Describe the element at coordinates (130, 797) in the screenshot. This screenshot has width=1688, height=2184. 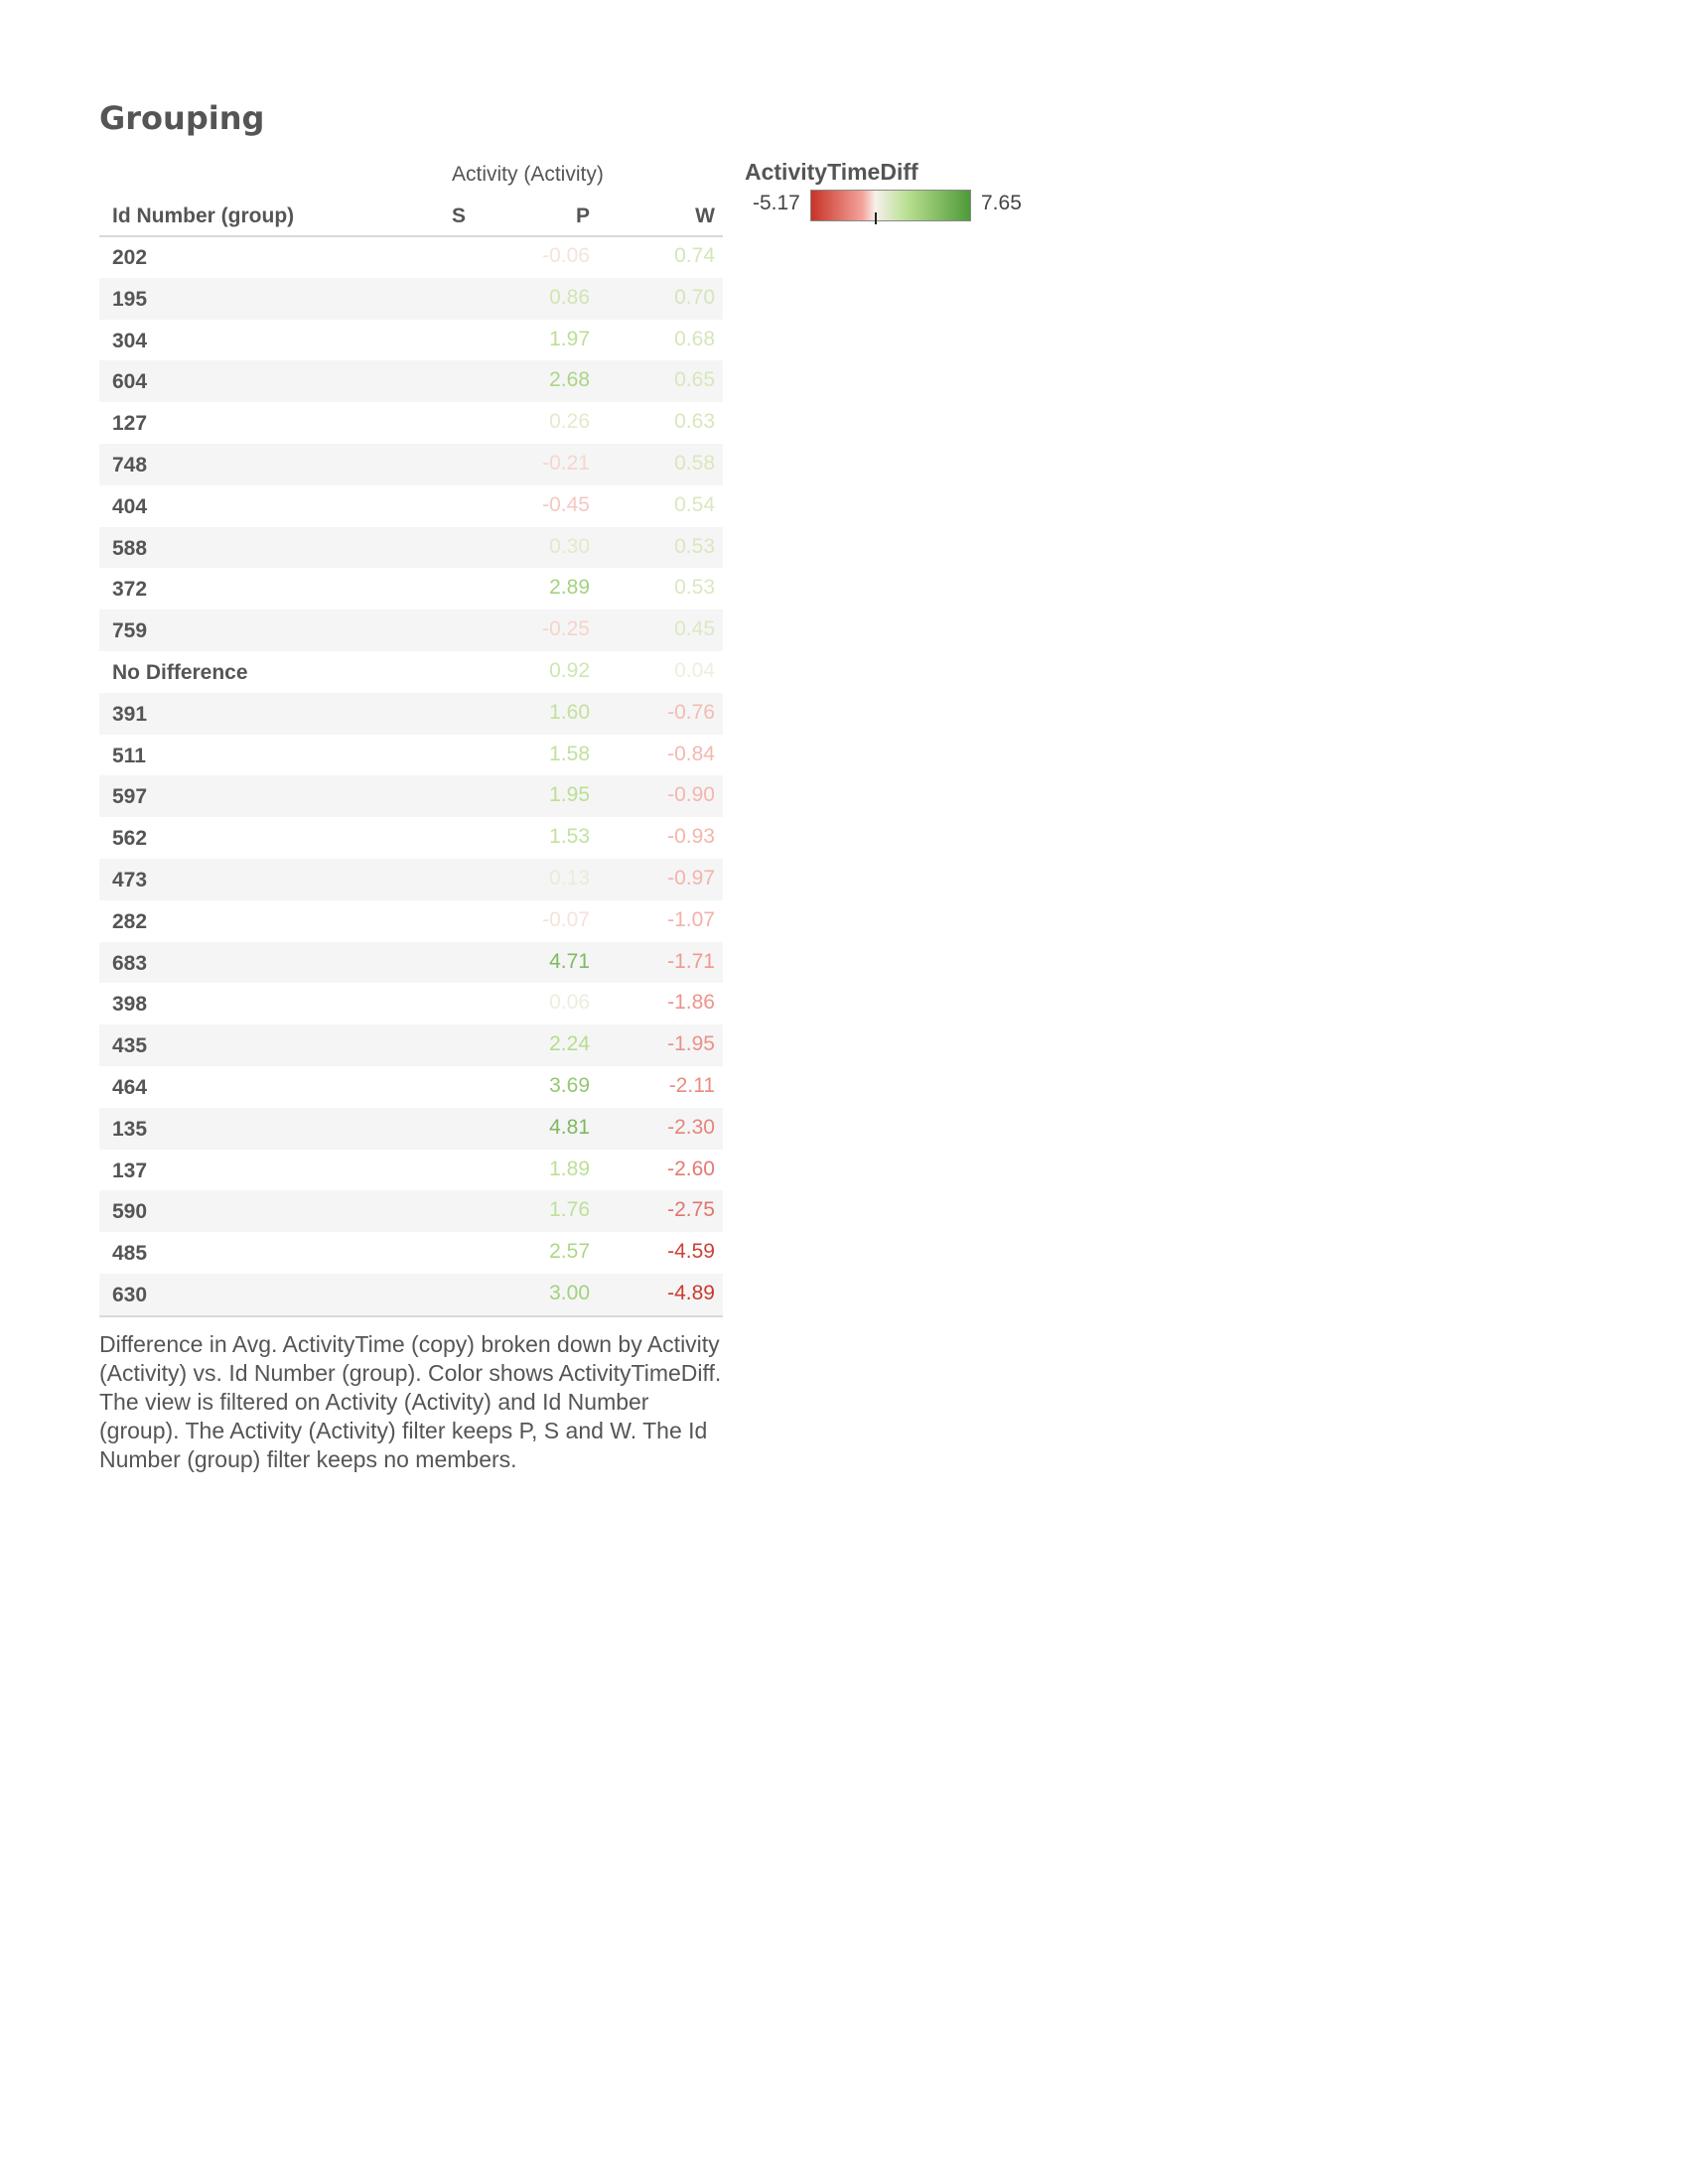
I see `row-id-label: 597` at that location.